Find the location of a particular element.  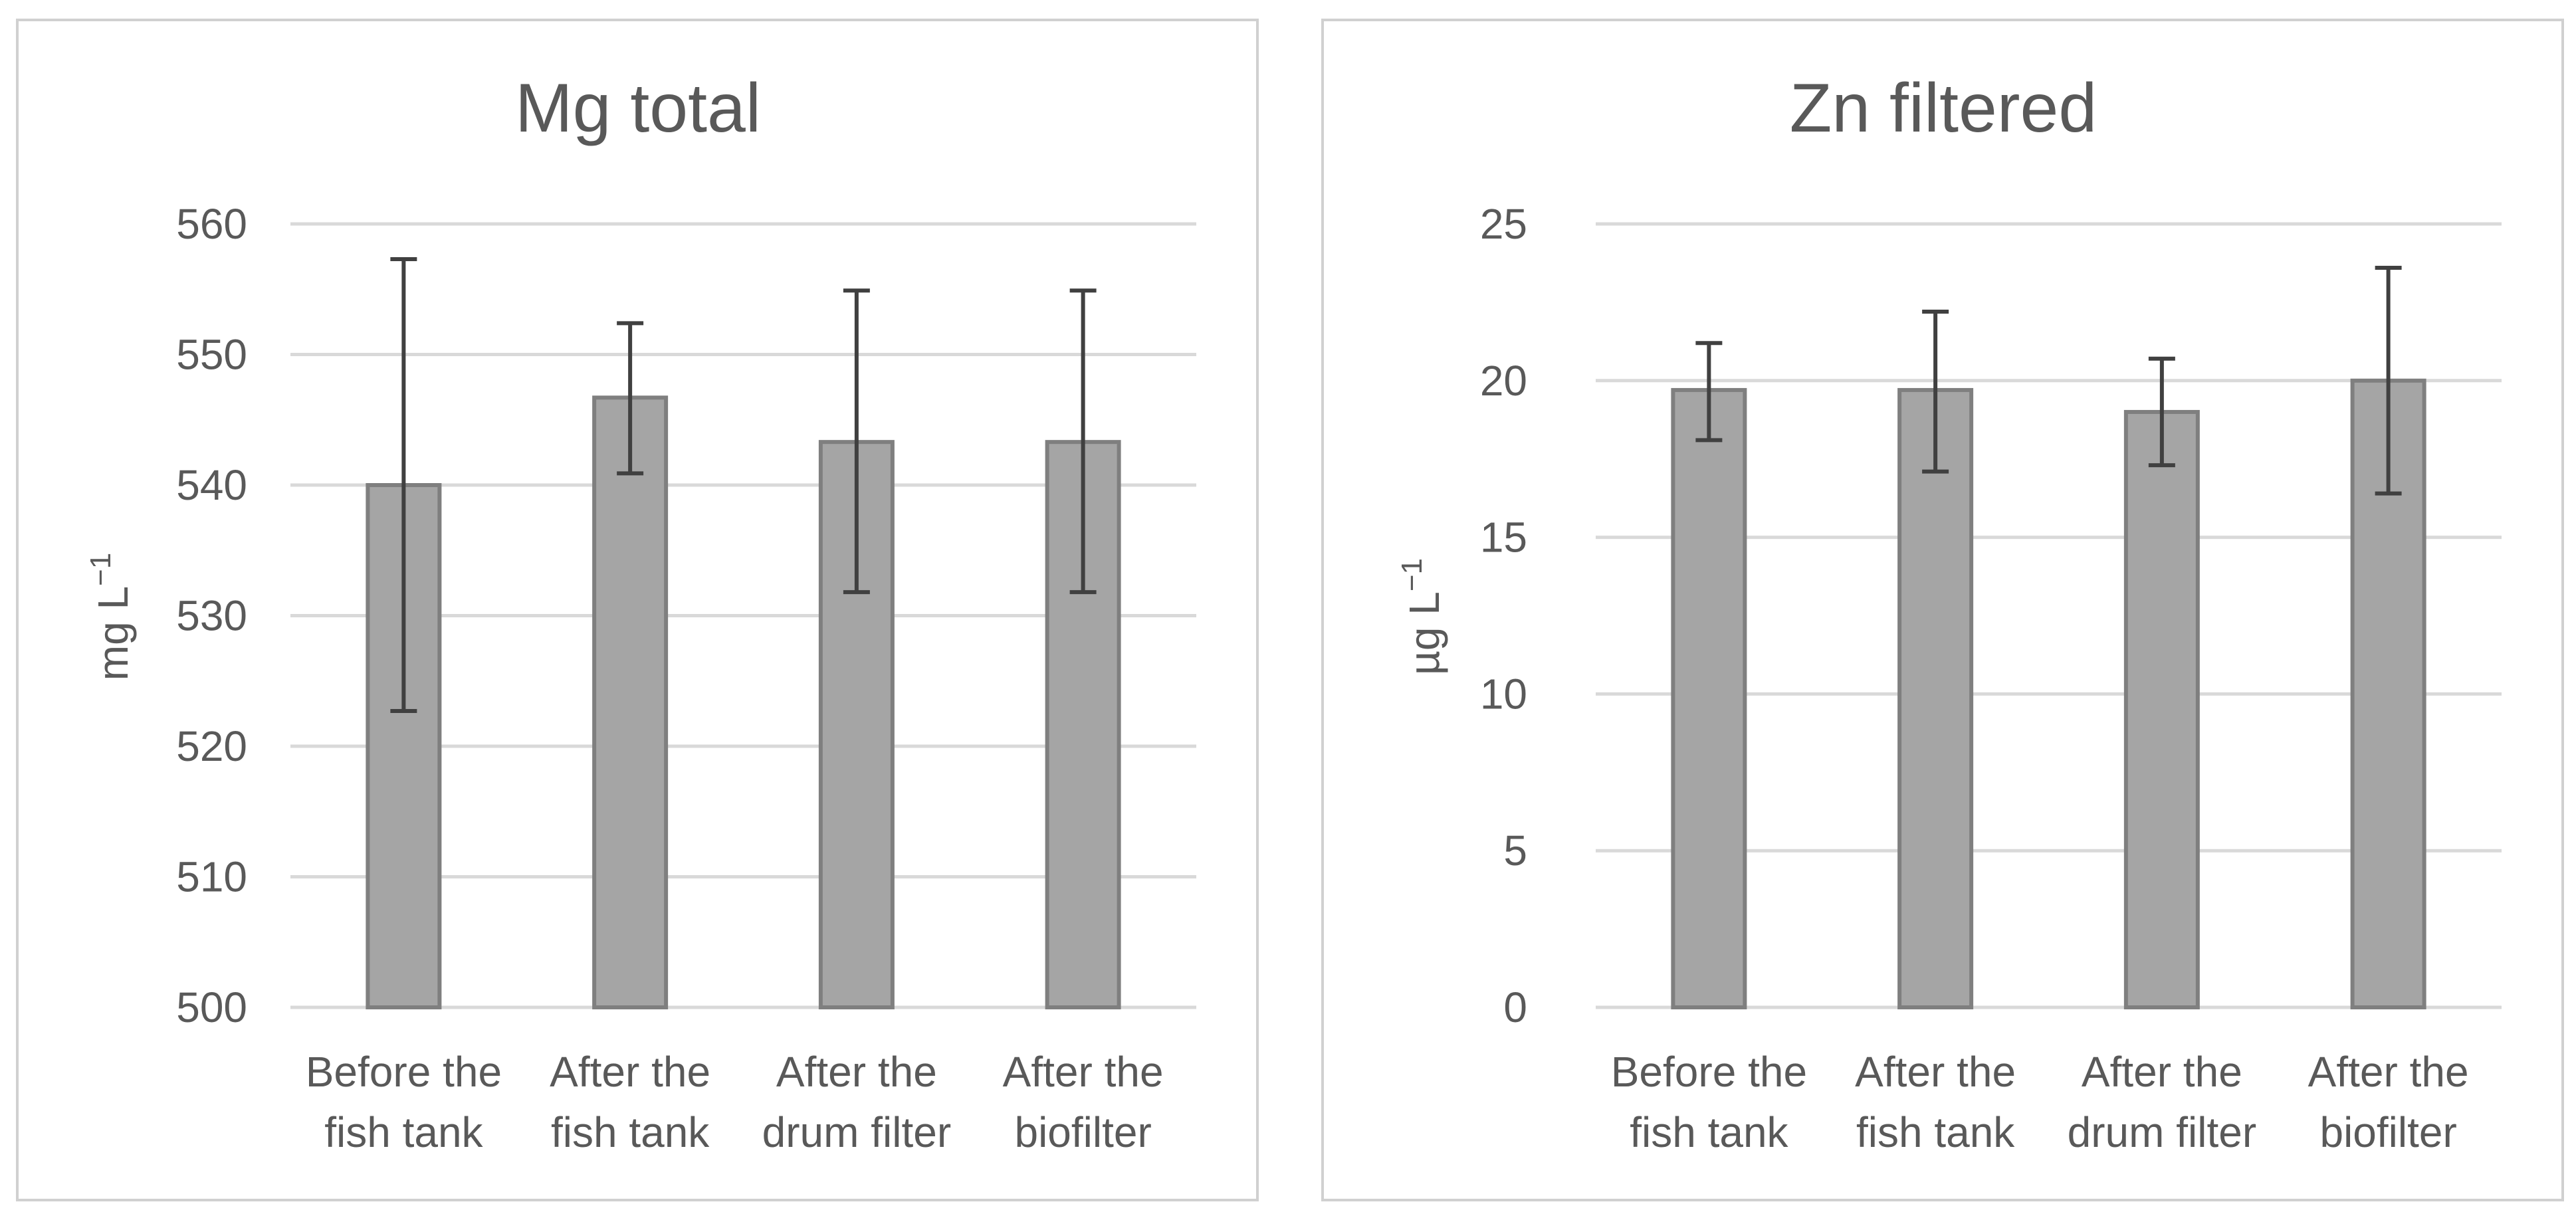

y-tick-label: 530 is located at coordinates (211, 616).